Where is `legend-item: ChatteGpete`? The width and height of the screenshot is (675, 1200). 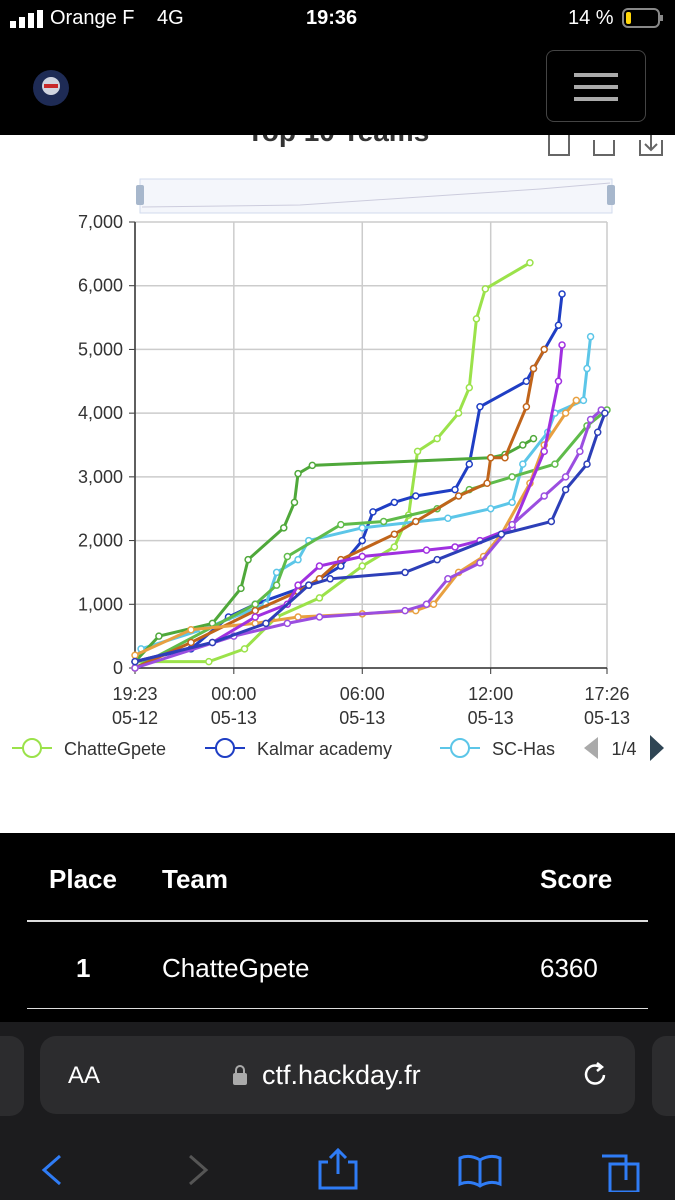
legend-item: ChatteGpete is located at coordinates (89, 748).